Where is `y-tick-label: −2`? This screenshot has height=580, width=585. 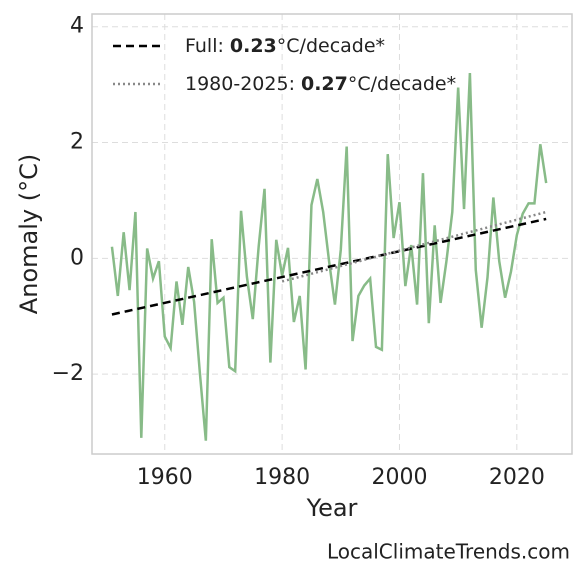
y-tick-label: −2 is located at coordinates (68, 373).